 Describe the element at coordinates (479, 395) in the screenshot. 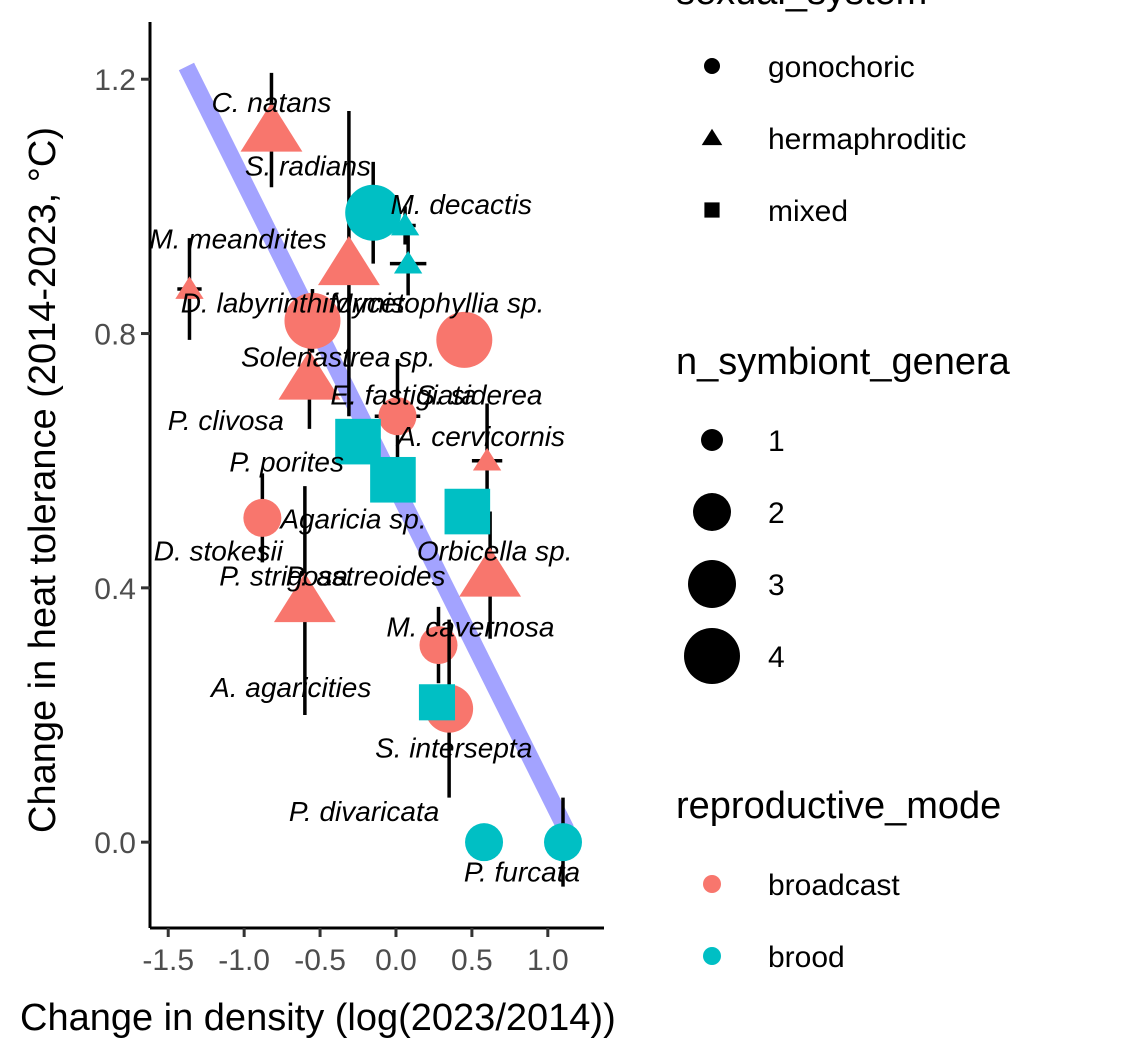

I see `species-label: S. siderea` at that location.